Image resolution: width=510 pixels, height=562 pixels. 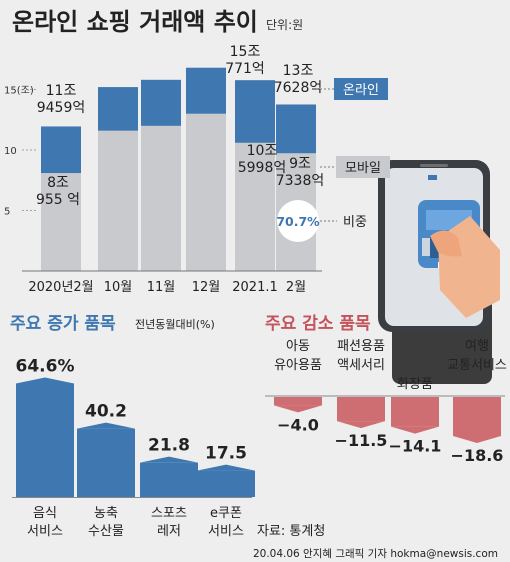 I want to click on value-label: −4.0, so click(x=298, y=424).